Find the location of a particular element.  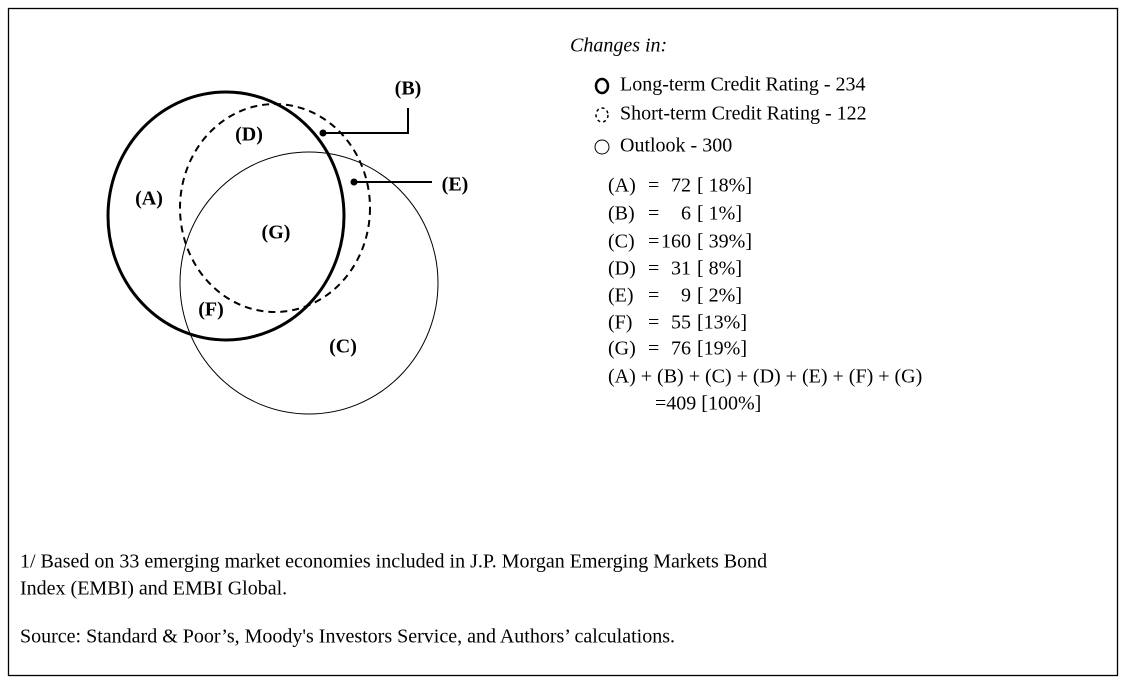

region-label: (E) is located at coordinates (455, 185).